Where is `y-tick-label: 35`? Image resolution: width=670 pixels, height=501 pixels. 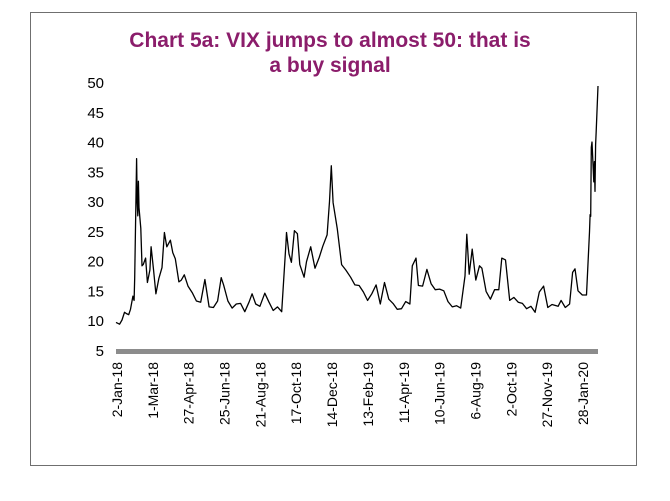
y-tick-label: 35 is located at coordinates (95, 172).